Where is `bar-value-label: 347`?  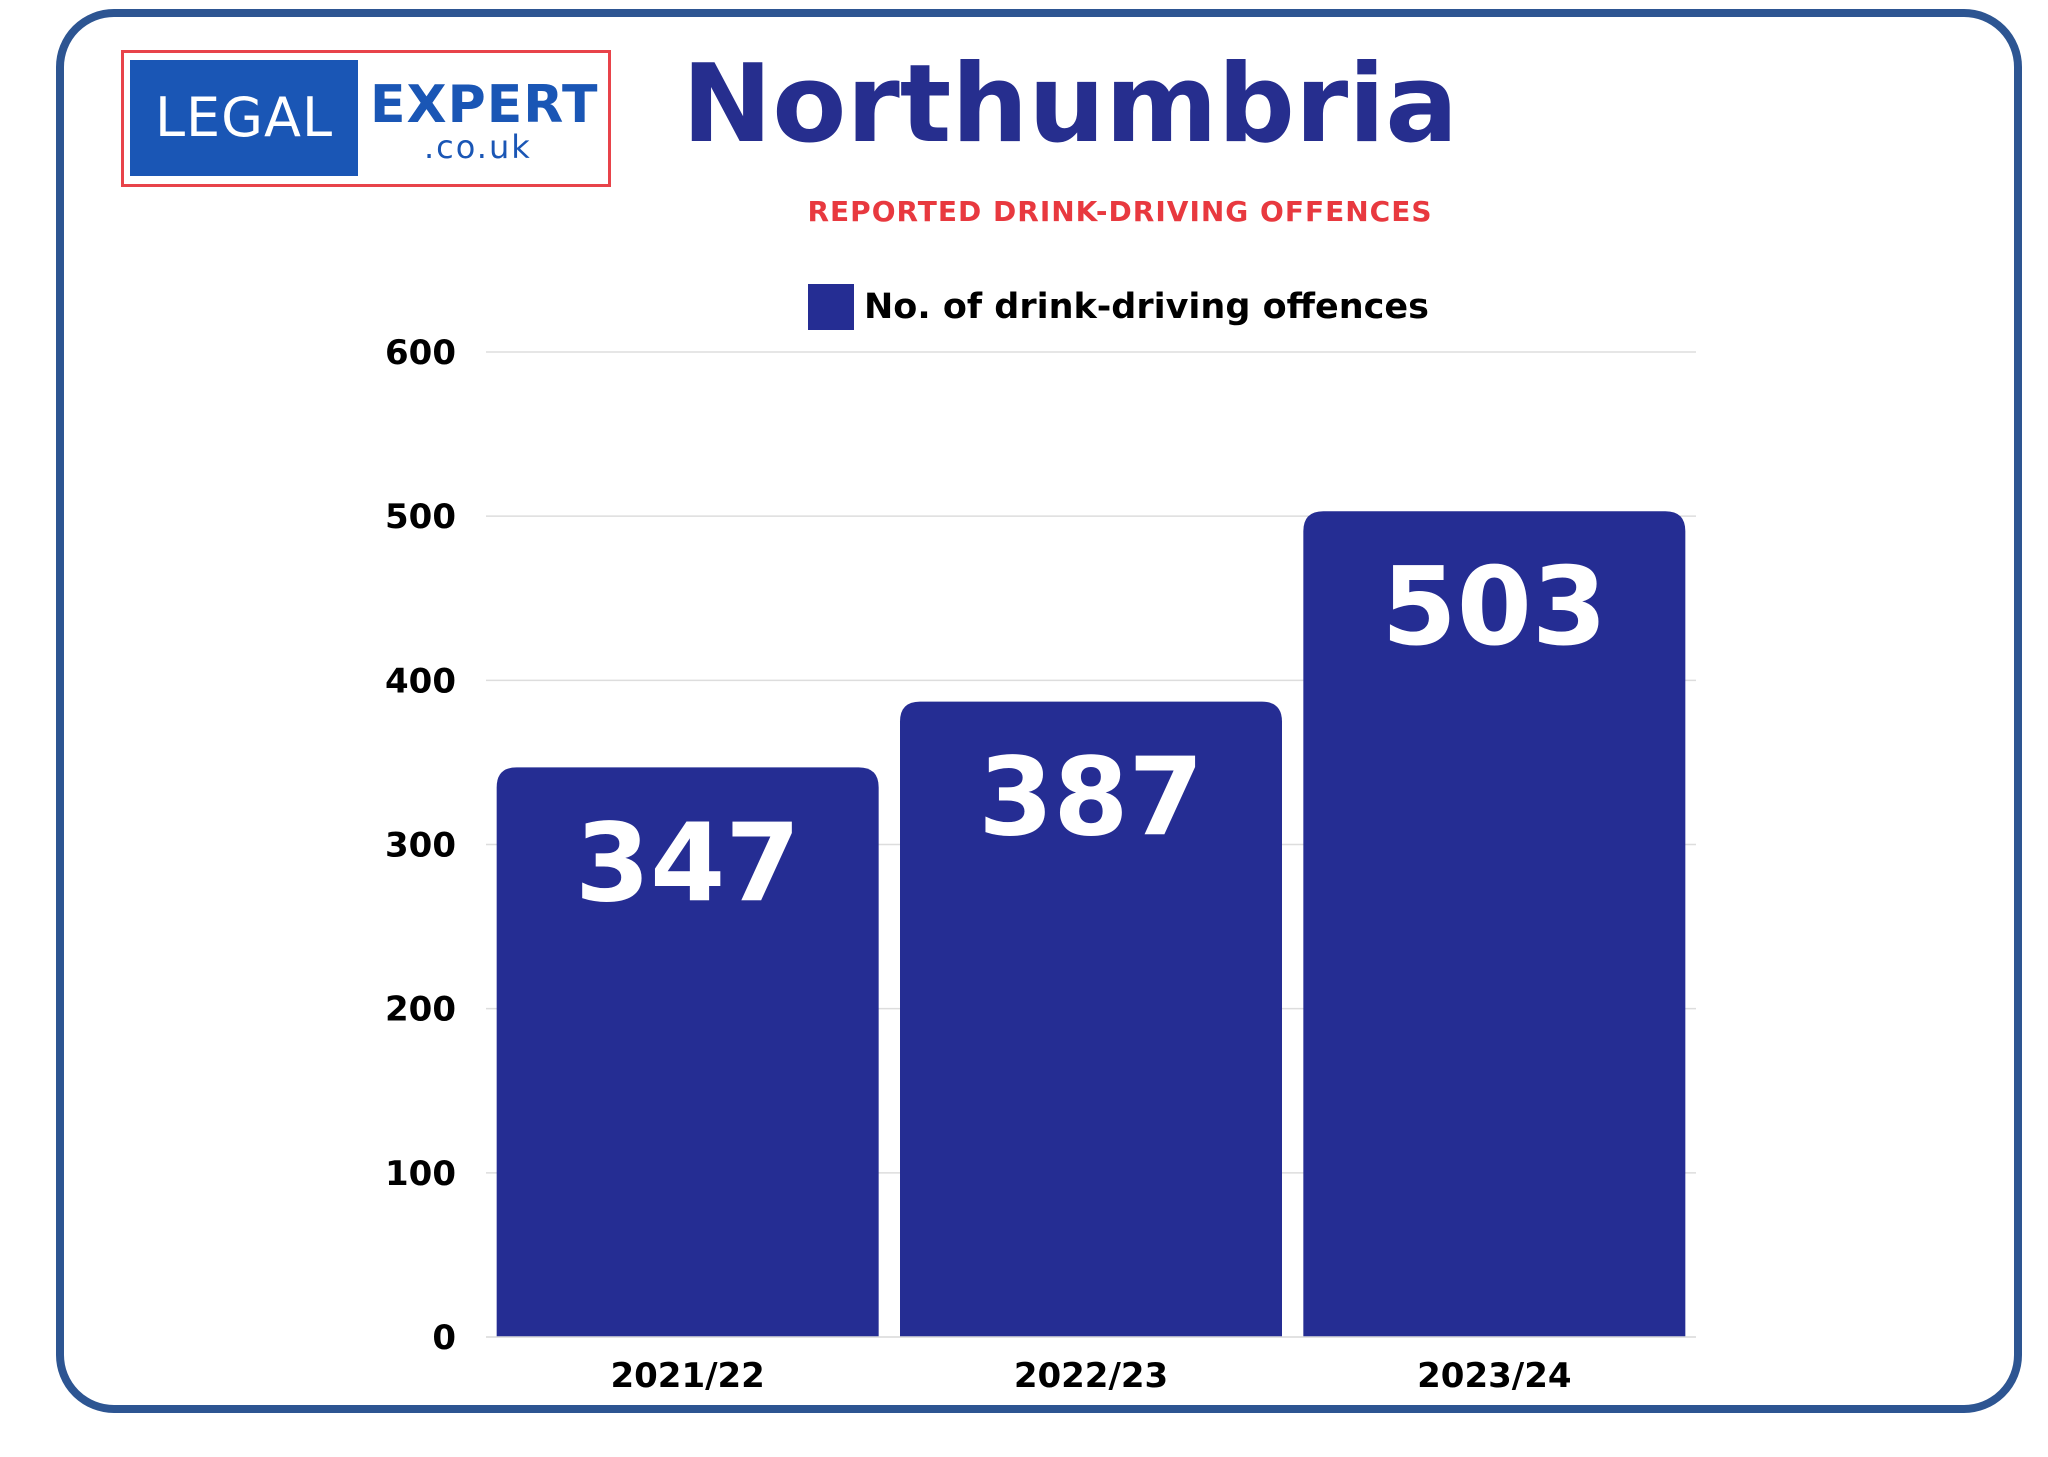
bar-value-label: 347 is located at coordinates (687, 863).